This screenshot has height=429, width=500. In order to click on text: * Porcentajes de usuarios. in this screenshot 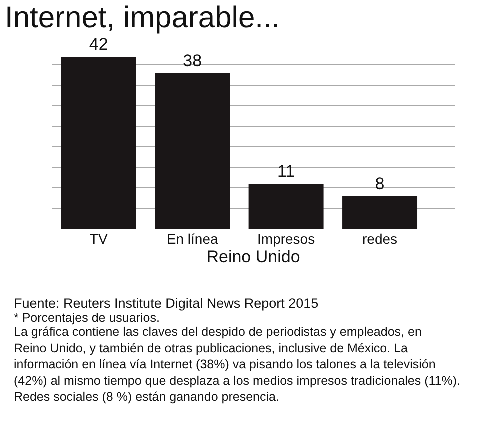, I will do `click(87, 318)`.